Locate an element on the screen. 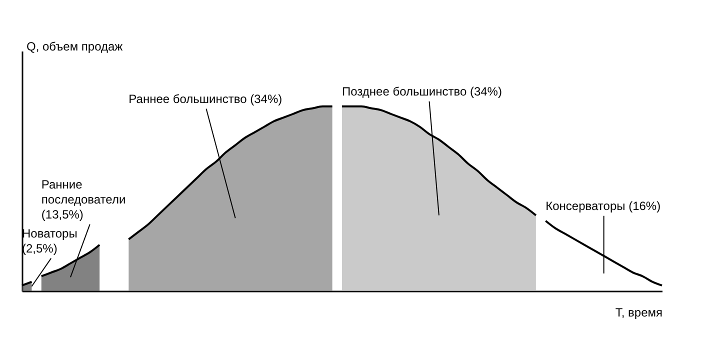  text: Новаторы (2,5%) is located at coordinates (50, 241).